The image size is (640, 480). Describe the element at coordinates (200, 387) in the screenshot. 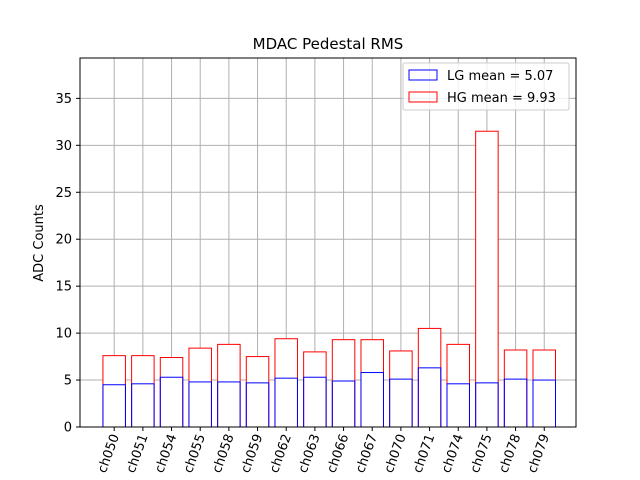

I see `hg-bar-ch055` at that location.